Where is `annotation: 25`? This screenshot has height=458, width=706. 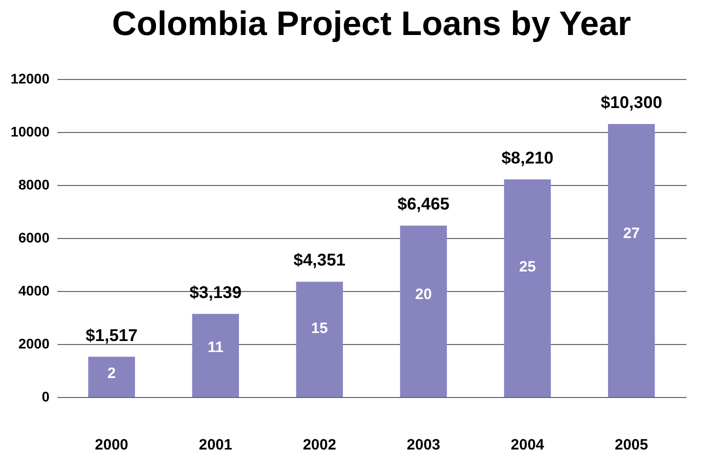 annotation: 25 is located at coordinates (527, 267).